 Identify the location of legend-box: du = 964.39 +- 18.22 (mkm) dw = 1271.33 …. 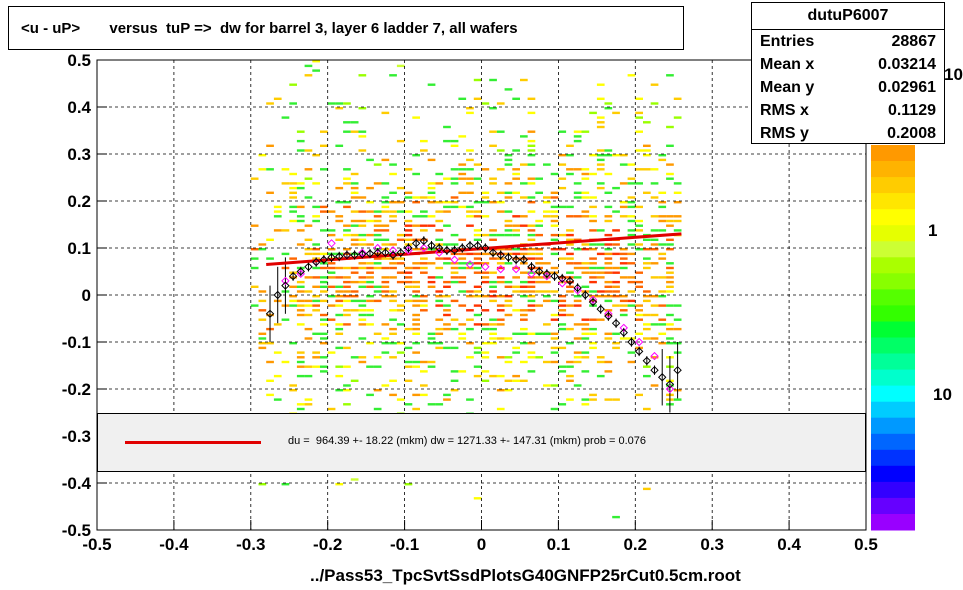
(481, 442).